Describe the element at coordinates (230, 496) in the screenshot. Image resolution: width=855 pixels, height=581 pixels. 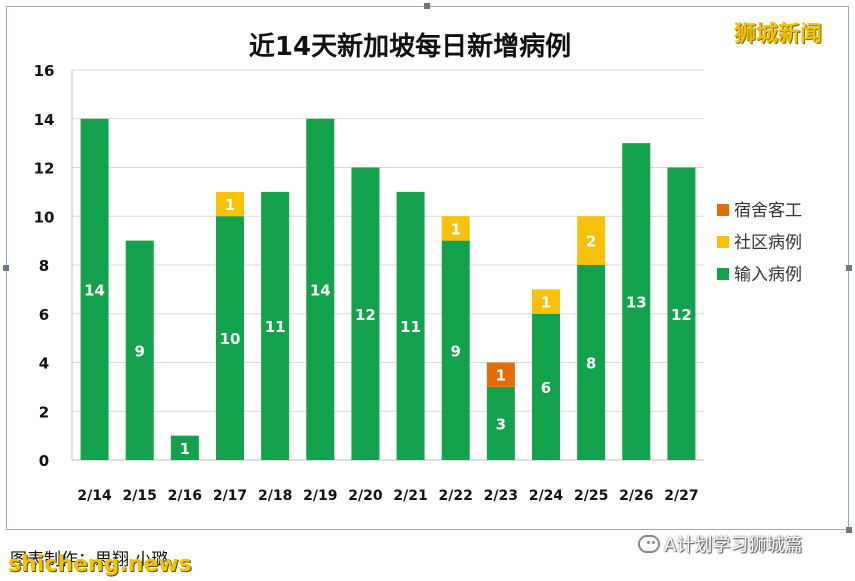
I see `x-tick-label: 2/17` at that location.